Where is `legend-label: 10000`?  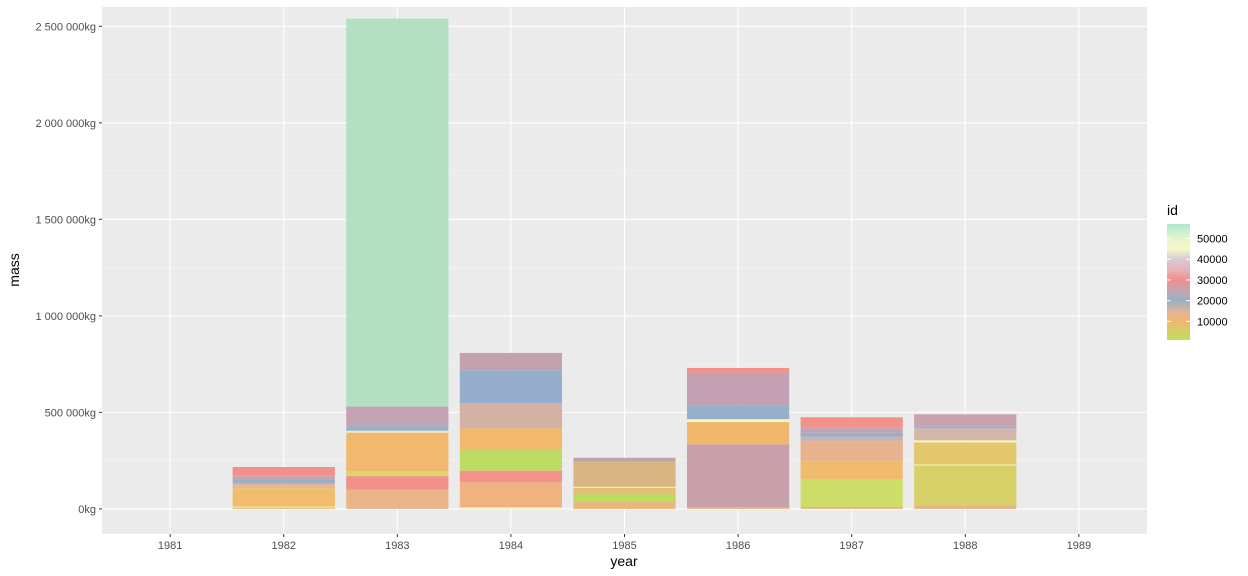
legend-label: 10000 is located at coordinates (1212, 322).